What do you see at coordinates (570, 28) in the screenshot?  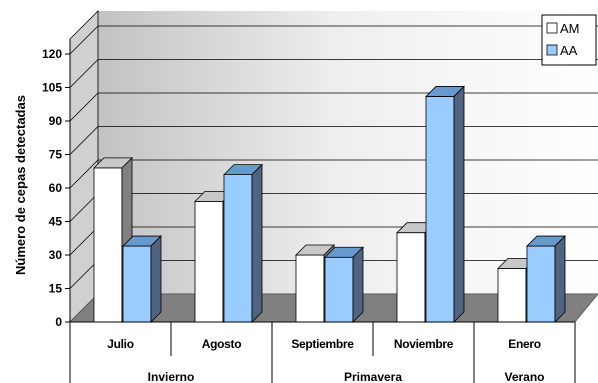 I see `legend-label: AM` at bounding box center [570, 28].